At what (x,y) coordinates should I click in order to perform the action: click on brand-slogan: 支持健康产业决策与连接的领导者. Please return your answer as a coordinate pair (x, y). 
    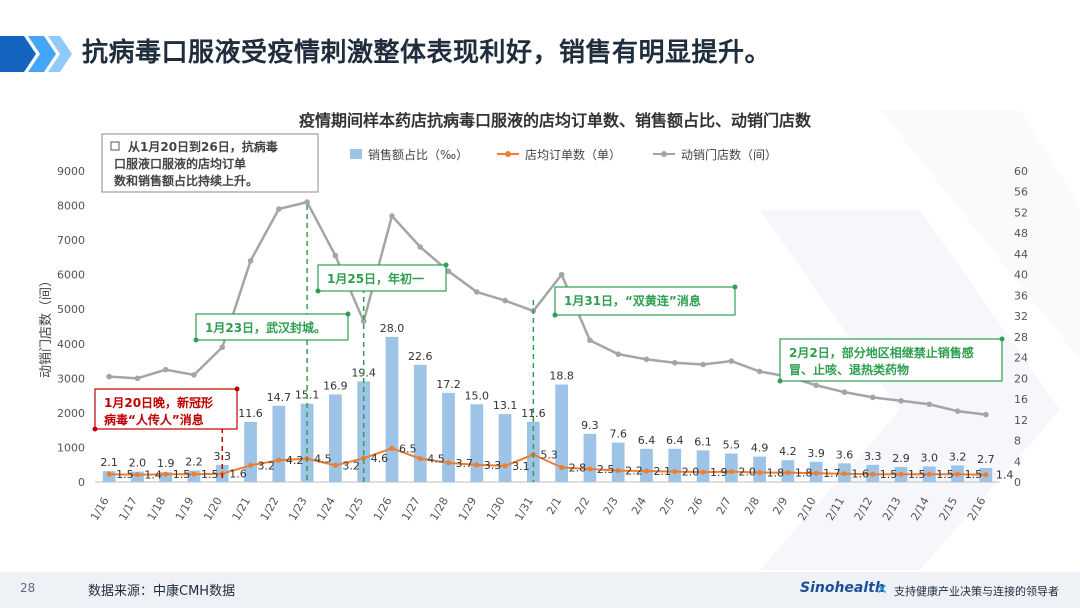
    Looking at the image, I should click on (976, 591).